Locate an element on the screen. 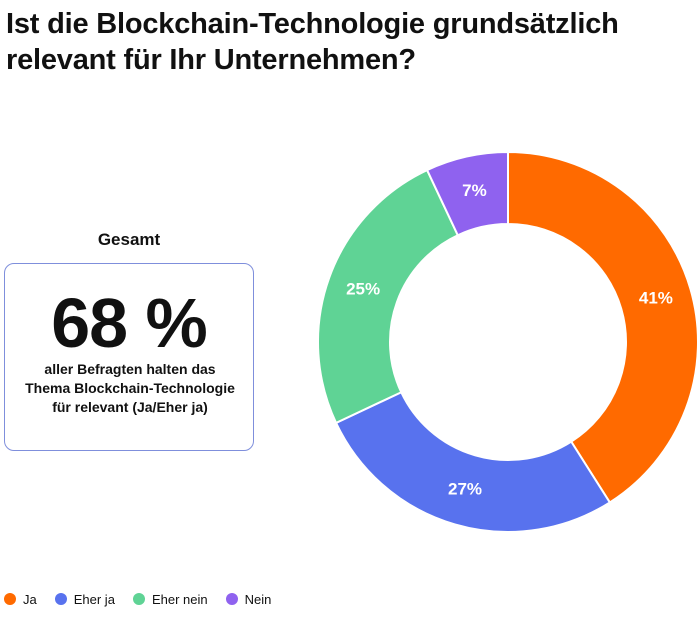 This screenshot has width=700, height=623. legend-label-eher-ja: Eher ja is located at coordinates (94, 599).